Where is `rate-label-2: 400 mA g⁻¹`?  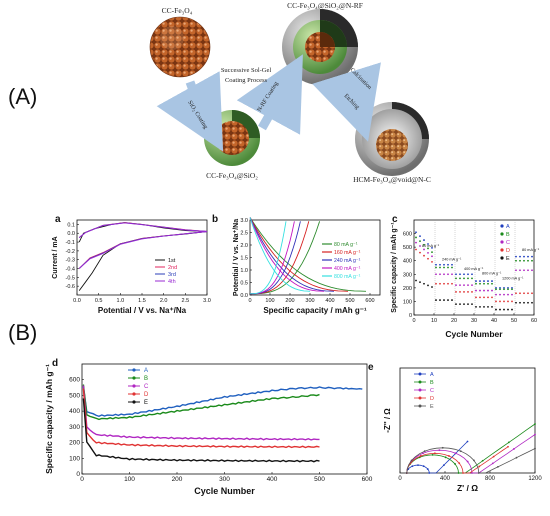
rate-label-2: 400 mA g⁻¹ is located at coordinates (474, 269).